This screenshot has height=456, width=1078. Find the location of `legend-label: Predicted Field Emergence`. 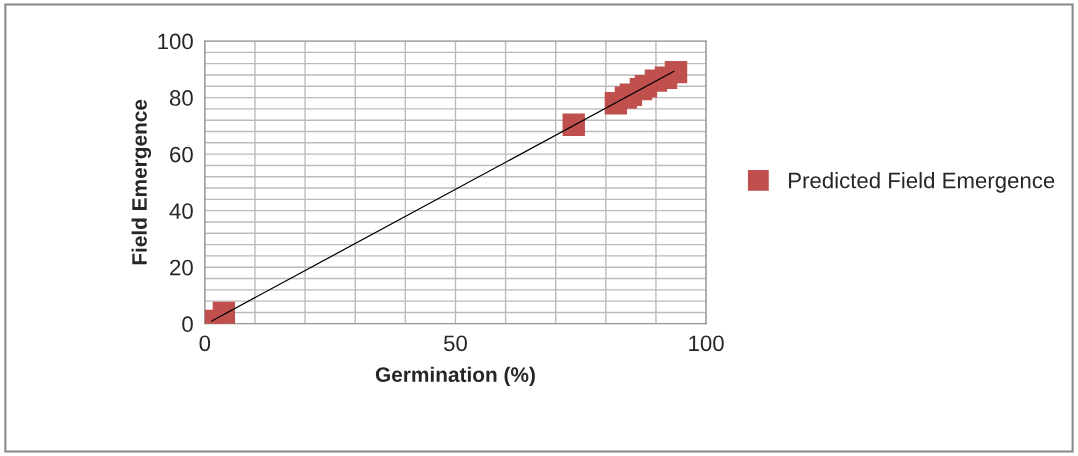

legend-label: Predicted Field Emergence is located at coordinates (922, 182).